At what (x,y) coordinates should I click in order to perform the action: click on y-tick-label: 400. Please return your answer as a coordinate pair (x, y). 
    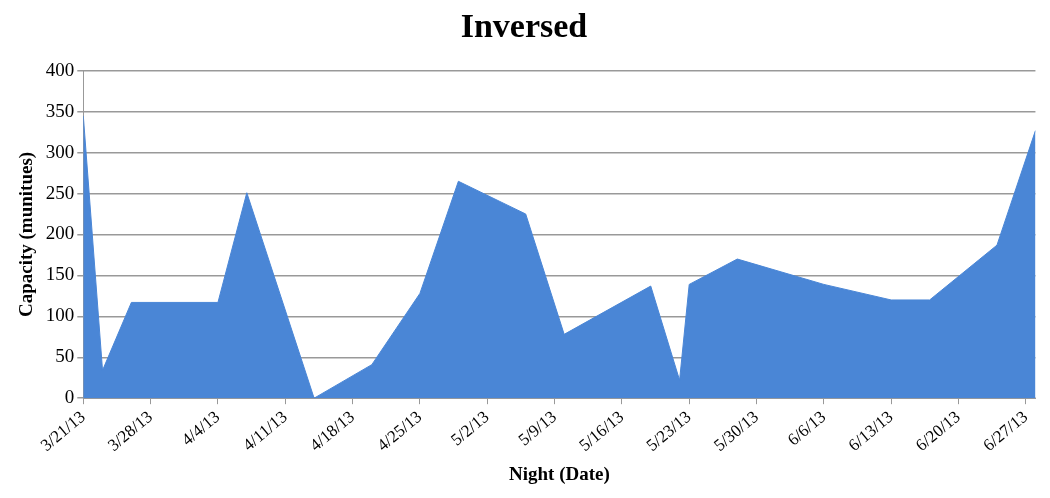
    Looking at the image, I should click on (60, 69).